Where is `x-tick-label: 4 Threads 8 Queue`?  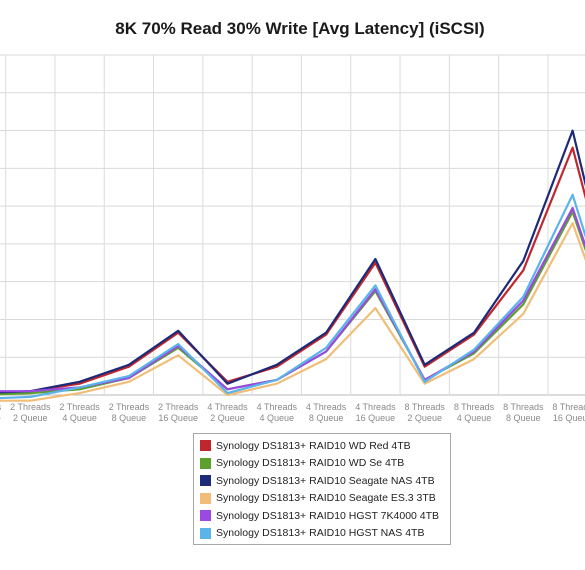 x-tick-label: 4 Threads 8 Queue is located at coordinates (326, 412).